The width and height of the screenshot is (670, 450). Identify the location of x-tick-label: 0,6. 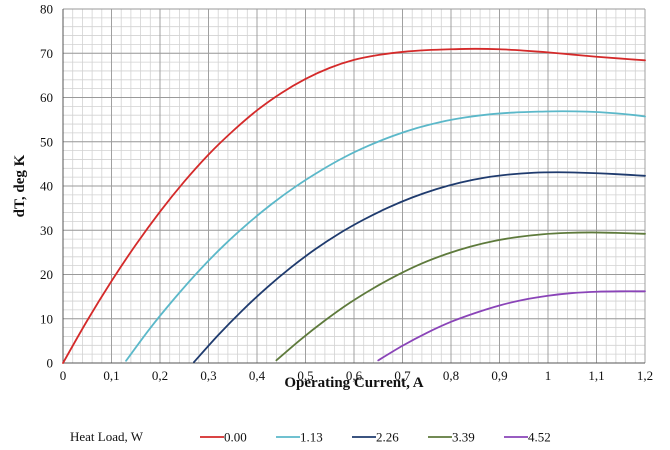
(354, 375).